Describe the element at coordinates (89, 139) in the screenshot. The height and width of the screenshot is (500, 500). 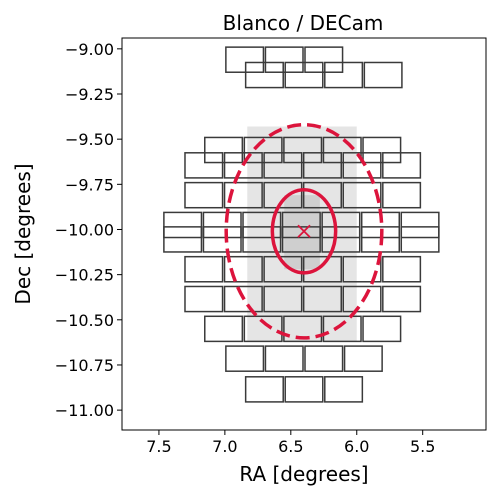
I see `y-tick-label: −9.50` at that location.